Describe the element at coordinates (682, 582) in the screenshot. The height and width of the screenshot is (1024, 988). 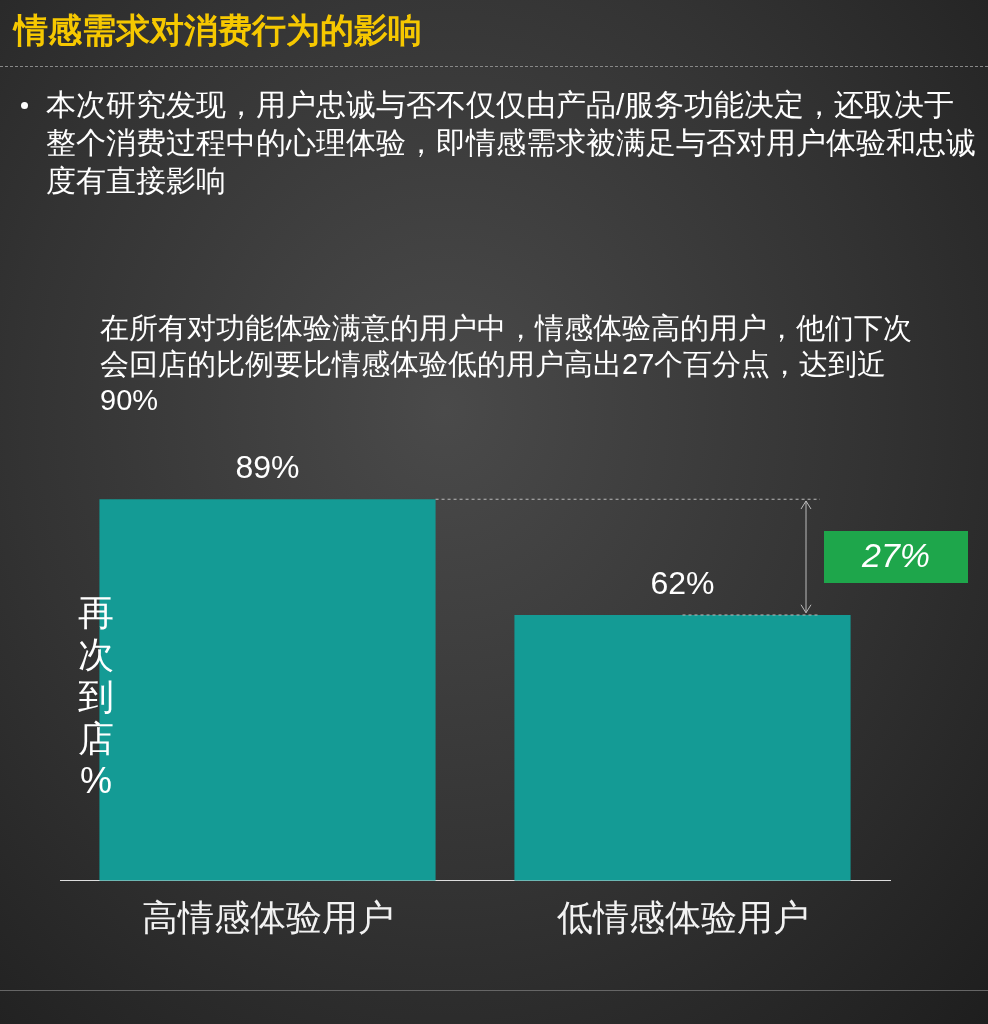
I see `data-label: 62%` at that location.